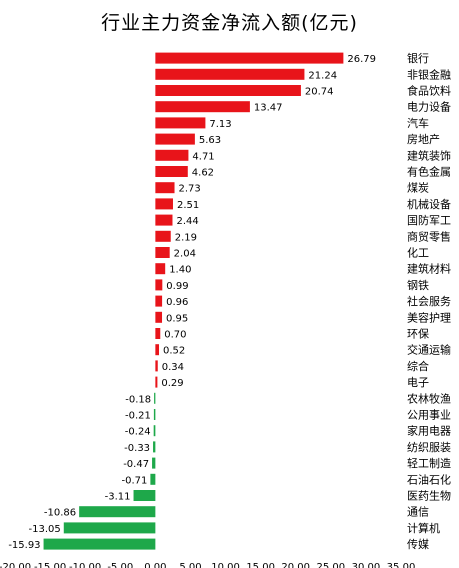 Image resolution: width=459 pixels, height=568 pixels. I want to click on value-label-9: 2.51, so click(188, 205).